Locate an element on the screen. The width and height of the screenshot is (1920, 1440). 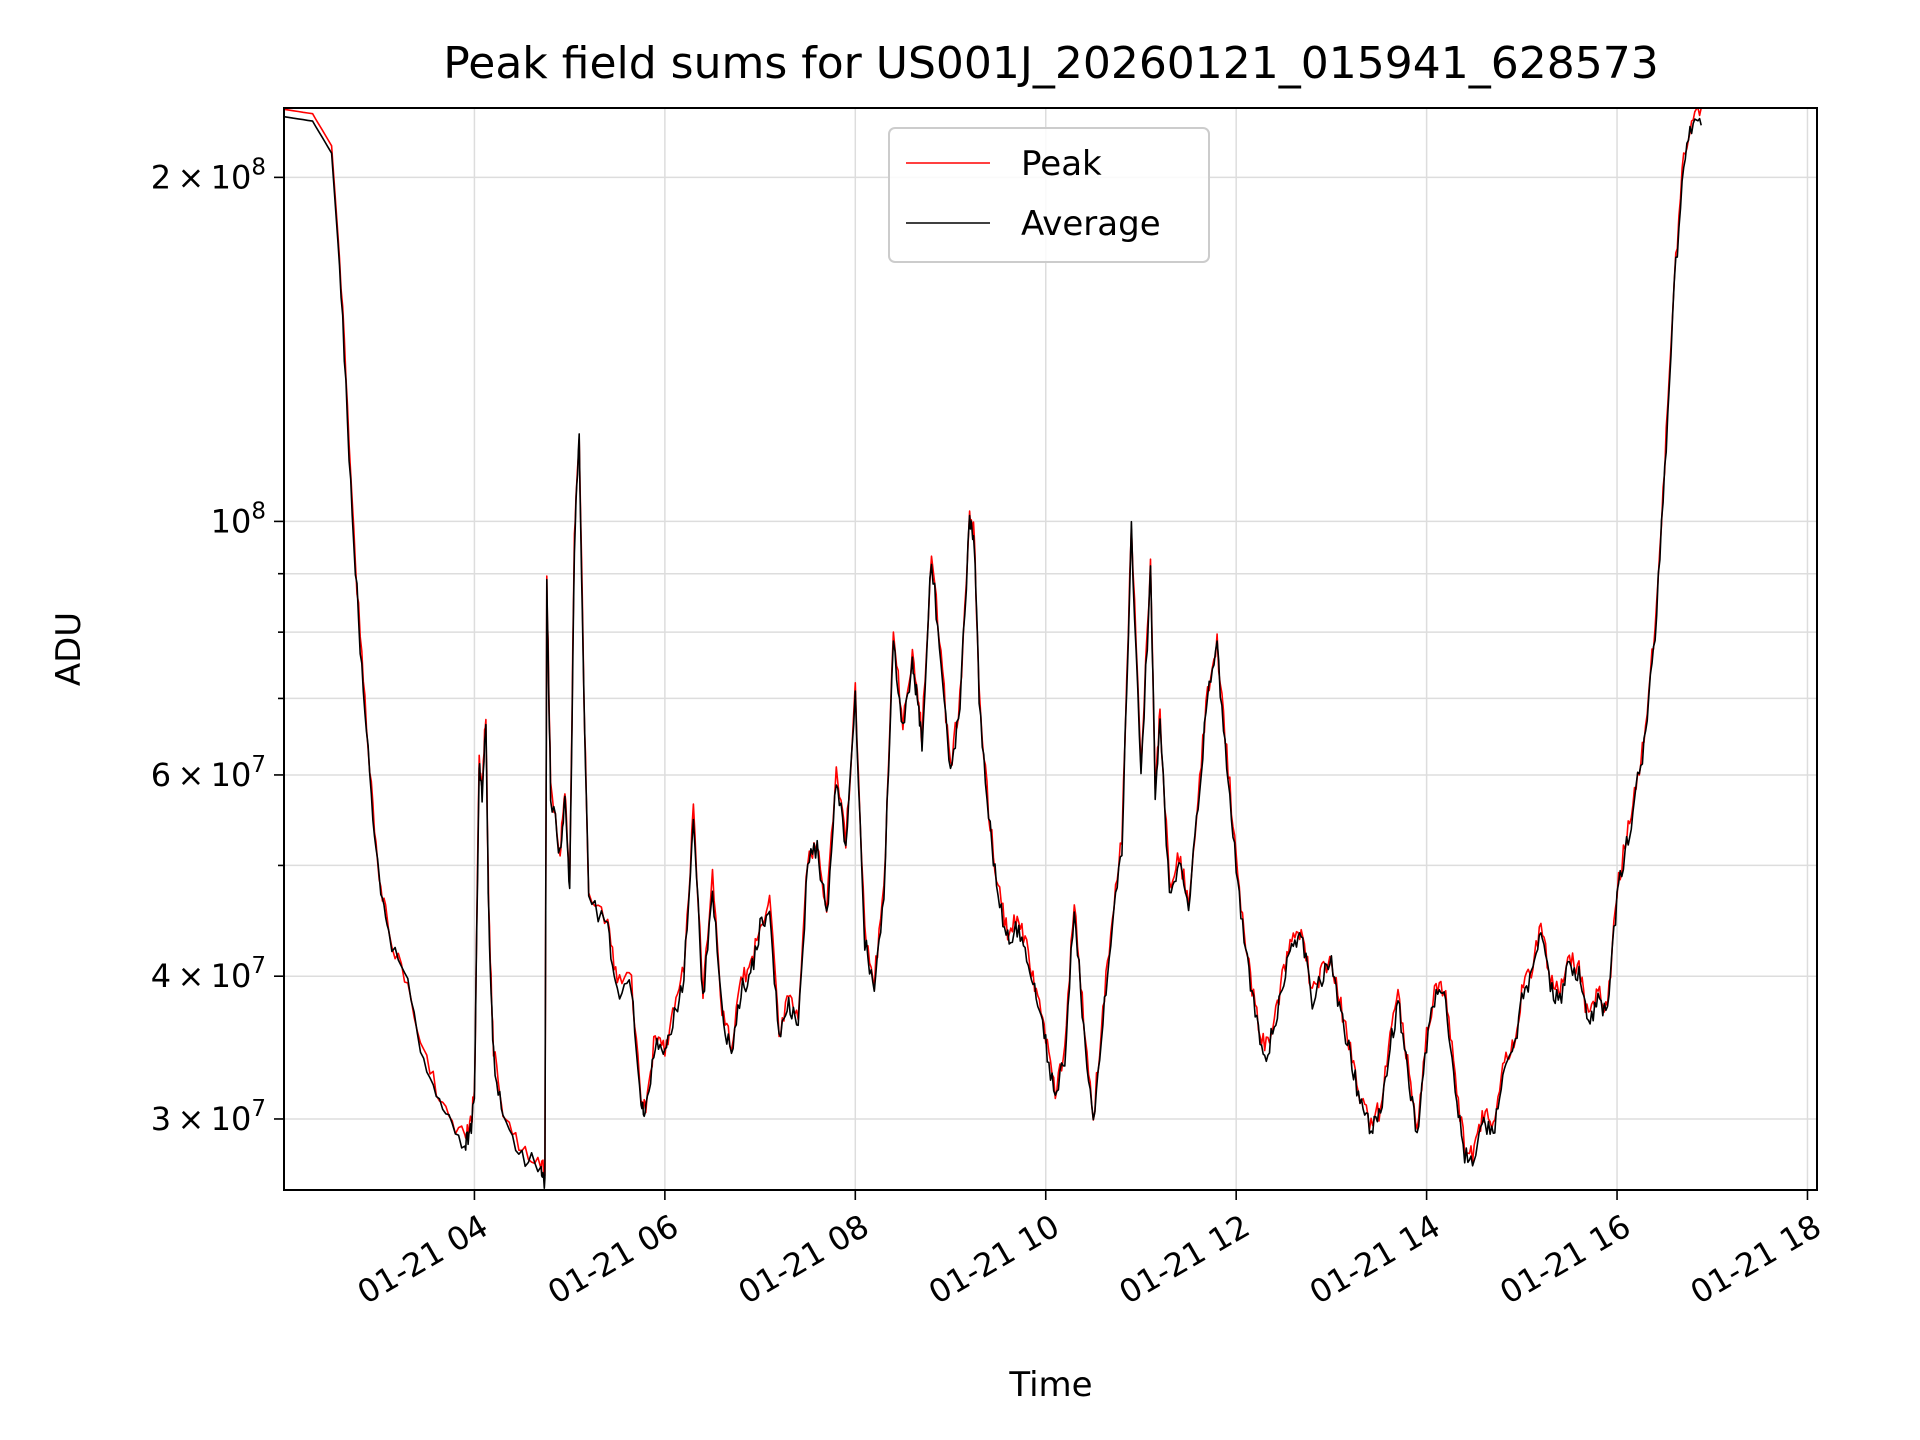
legend-box is located at coordinates (1049, 195).